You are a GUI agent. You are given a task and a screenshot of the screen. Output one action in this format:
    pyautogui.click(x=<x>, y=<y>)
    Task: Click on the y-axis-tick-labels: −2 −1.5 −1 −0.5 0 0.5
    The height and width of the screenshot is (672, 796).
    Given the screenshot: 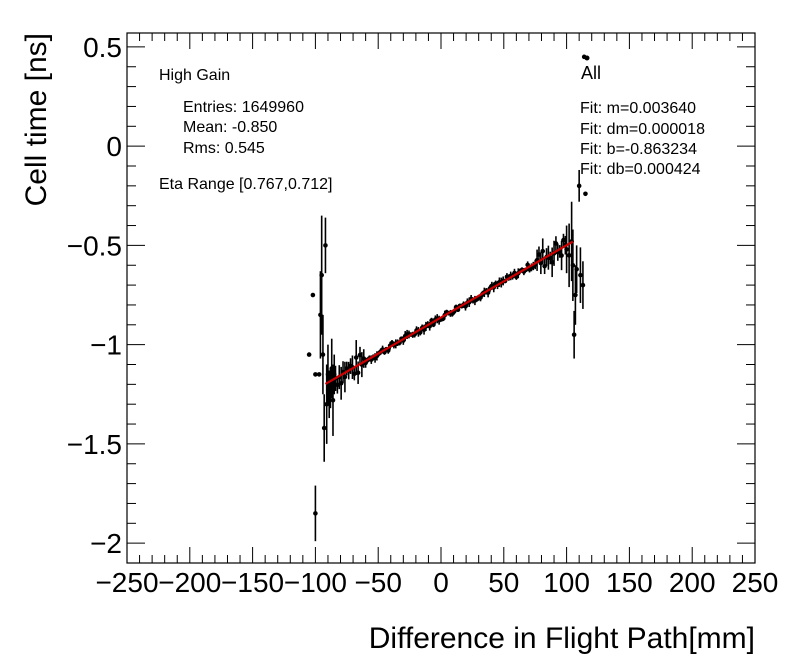 What is the action you would take?
    pyautogui.click(x=94, y=295)
    